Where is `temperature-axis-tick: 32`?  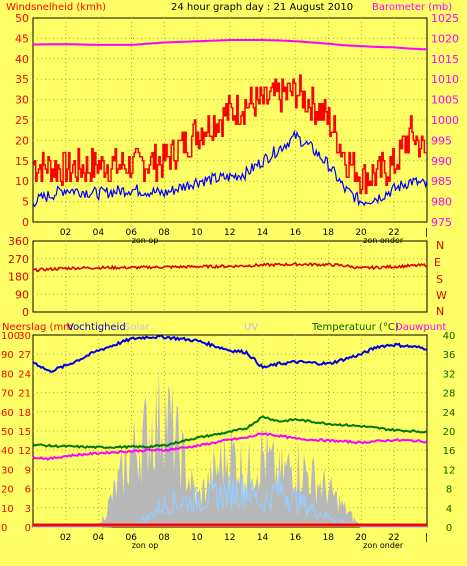 temperature-axis-tick: 32 is located at coordinates (449, 374).